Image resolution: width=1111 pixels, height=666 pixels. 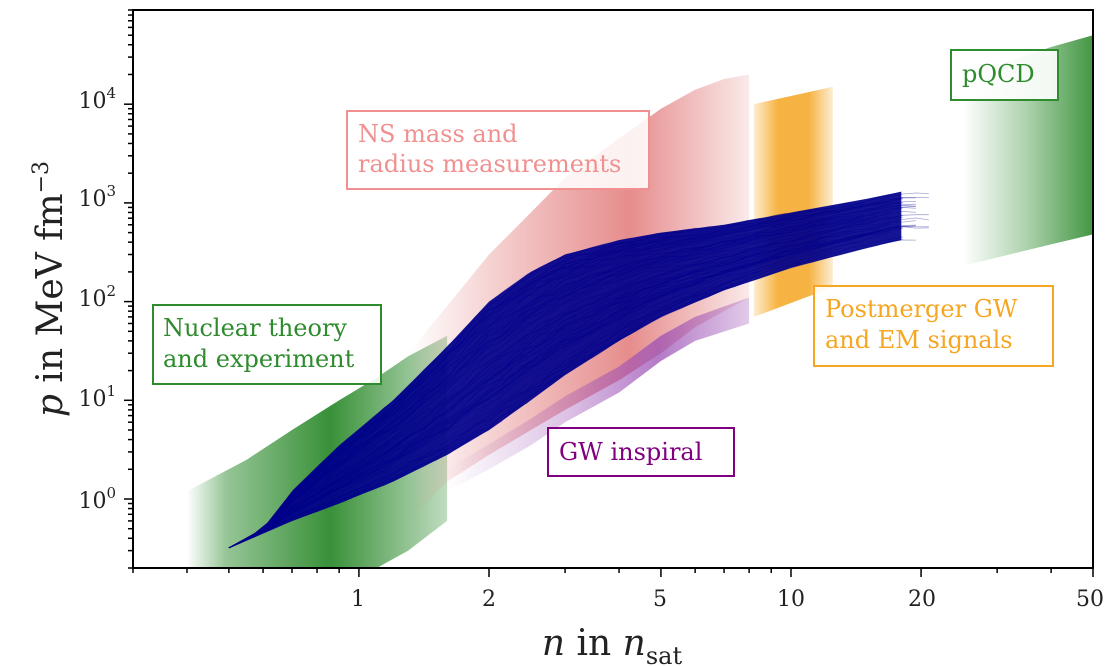 What do you see at coordinates (255, 328) in the screenshot?
I see `annotation-nuclear-line1: Nuclear theory` at bounding box center [255, 328].